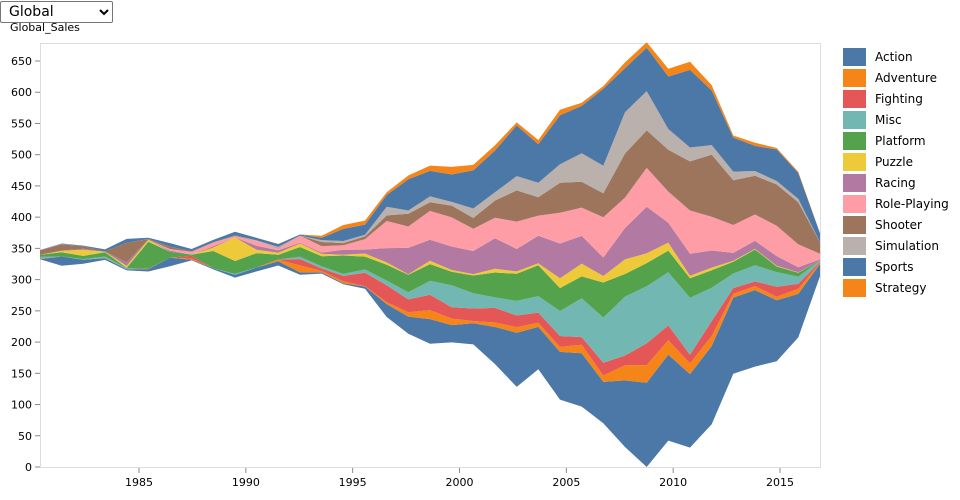 This screenshot has width=960, height=500. I want to click on legend-swatch-adventure, so click(854, 78).